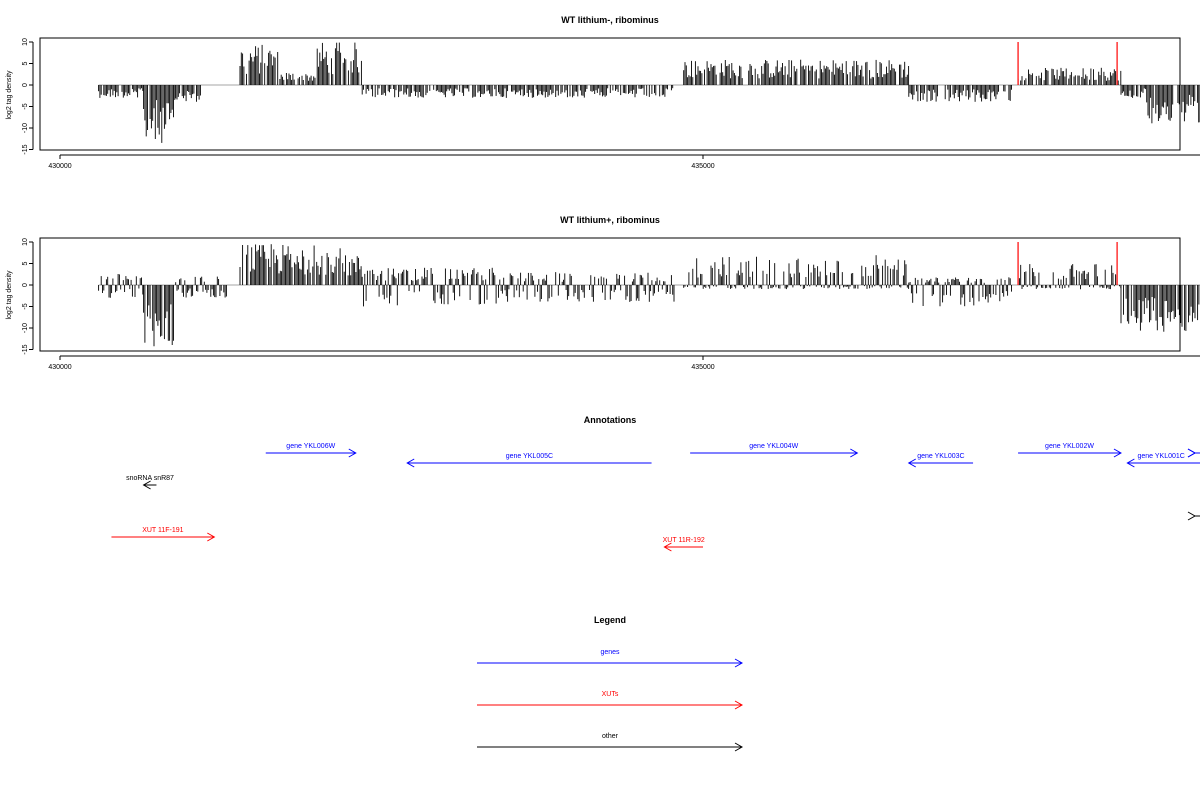 The width and height of the screenshot is (1200, 800). I want to click on annotation-label: gene YKL001C, so click(1161, 456).